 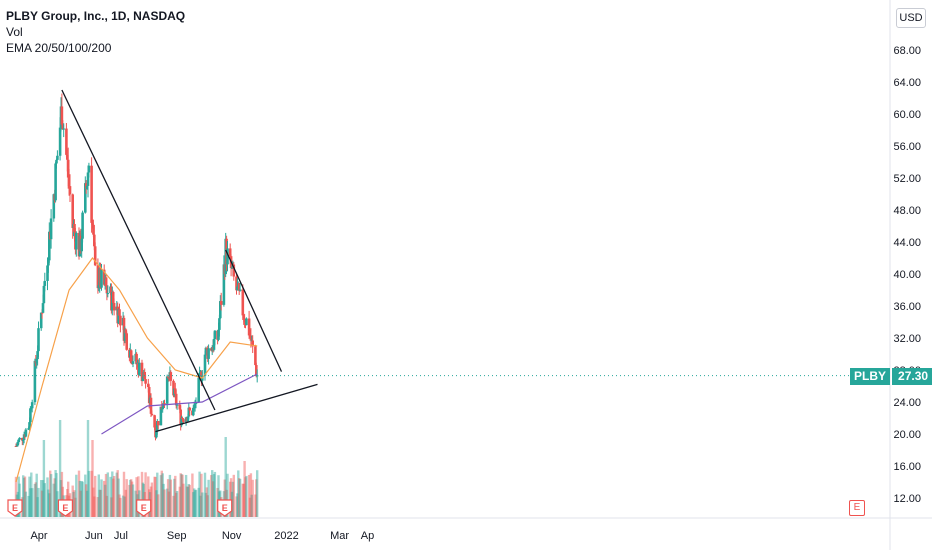 I want to click on symbol-title: PLBY Group, Inc., 1D, NASDAQ, so click(x=96, y=16).